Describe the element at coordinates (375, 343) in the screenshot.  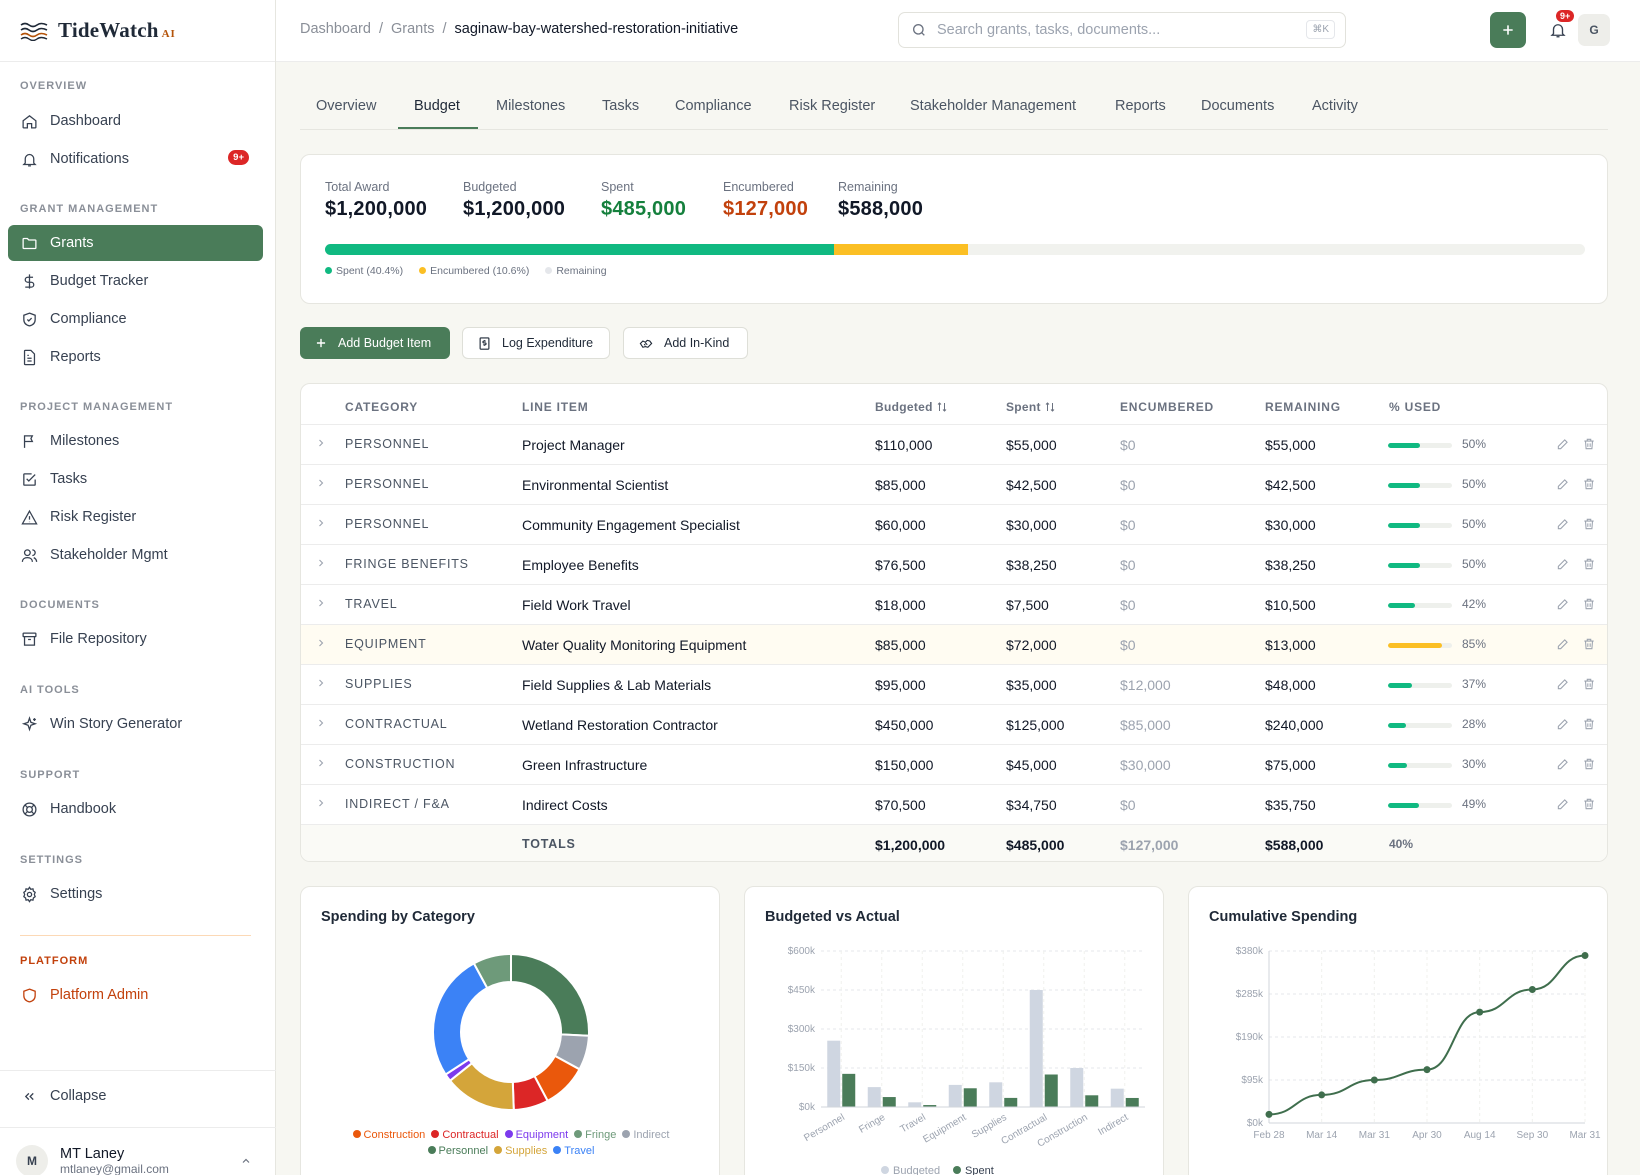
I see `add-budget-item-button: Add Budget Item` at that location.